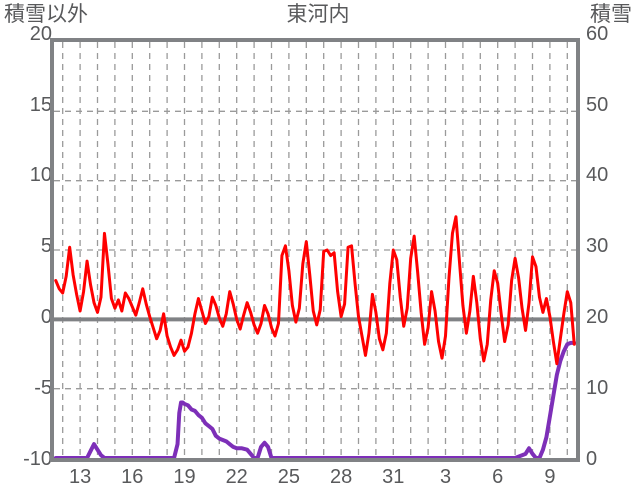  Describe the element at coordinates (597, 246) in the screenshot. I see `right-tick-30: 30` at that location.